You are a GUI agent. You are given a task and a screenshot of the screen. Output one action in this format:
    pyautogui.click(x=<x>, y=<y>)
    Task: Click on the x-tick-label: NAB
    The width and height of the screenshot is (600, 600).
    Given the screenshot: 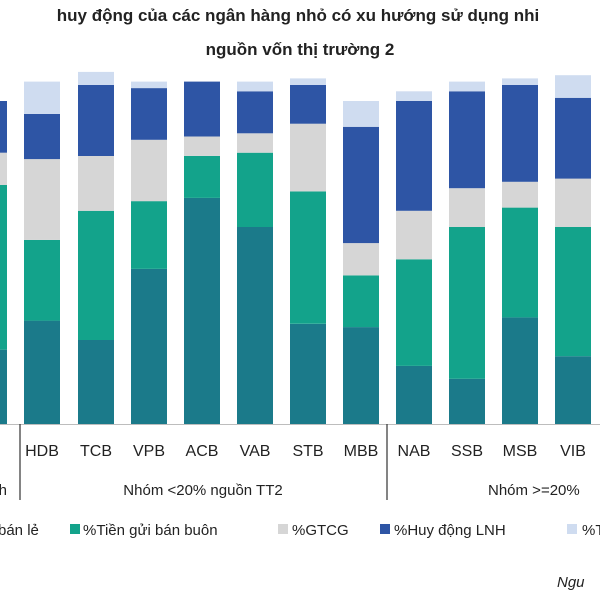 What is the action you would take?
    pyautogui.click(x=414, y=451)
    